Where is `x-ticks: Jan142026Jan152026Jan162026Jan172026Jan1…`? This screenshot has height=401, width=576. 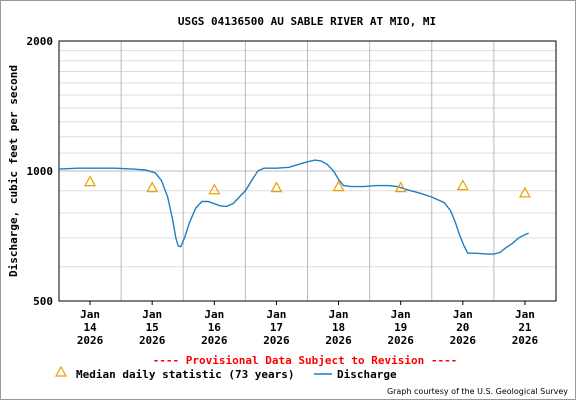
x-ticks: Jan142026Jan152026Jan162026Jan172026Jan1… is located at coordinates (308, 324).